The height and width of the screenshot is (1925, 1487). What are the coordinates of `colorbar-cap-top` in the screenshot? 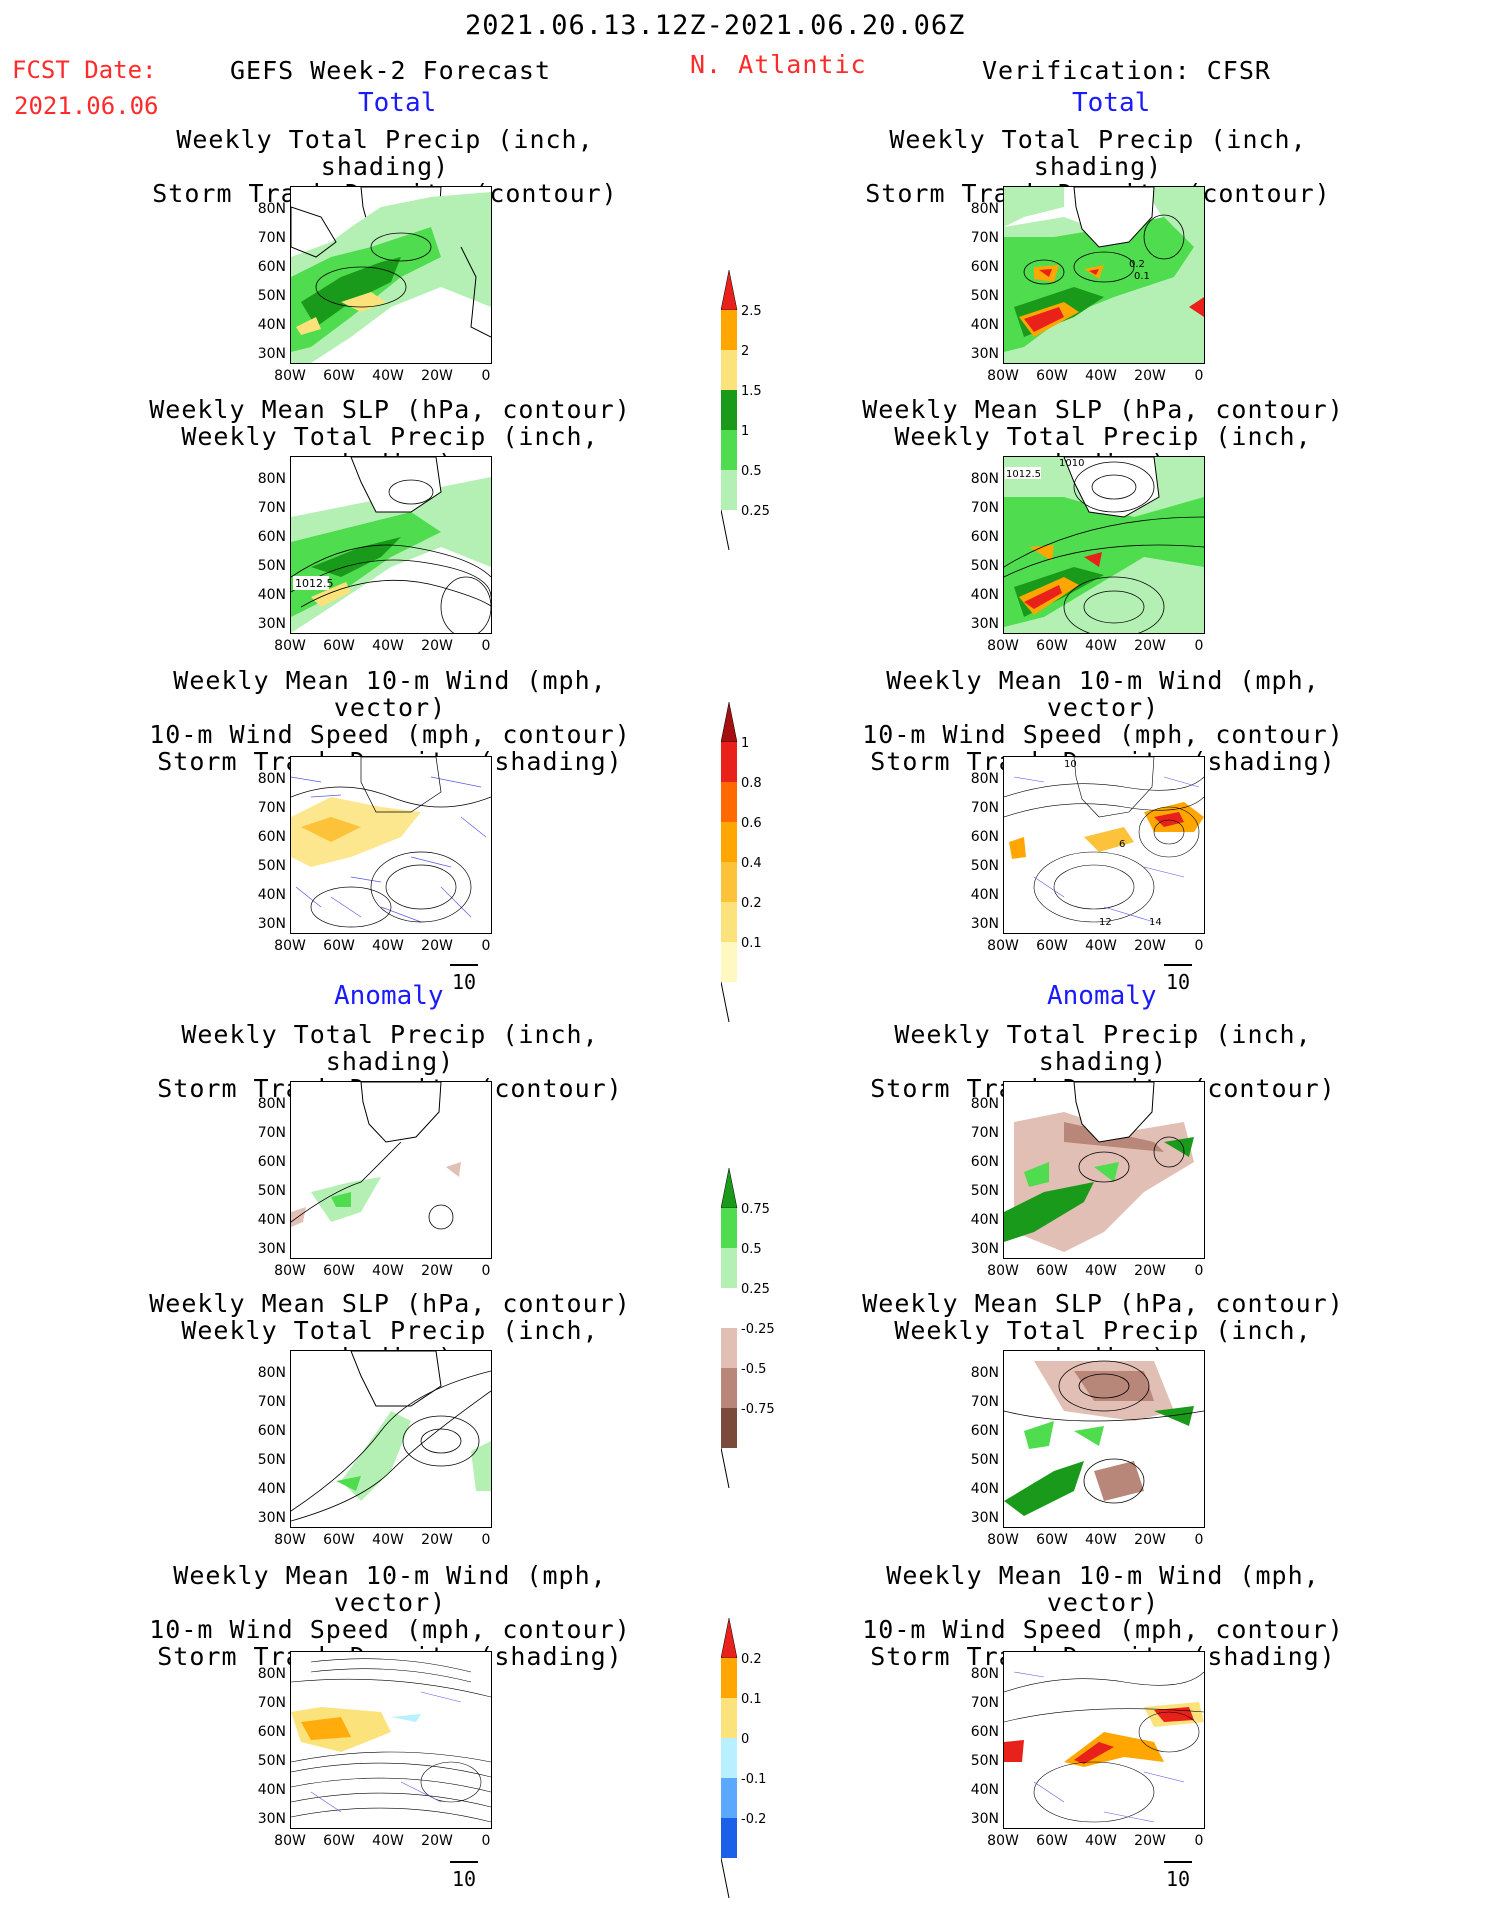 It's located at (729, 722).